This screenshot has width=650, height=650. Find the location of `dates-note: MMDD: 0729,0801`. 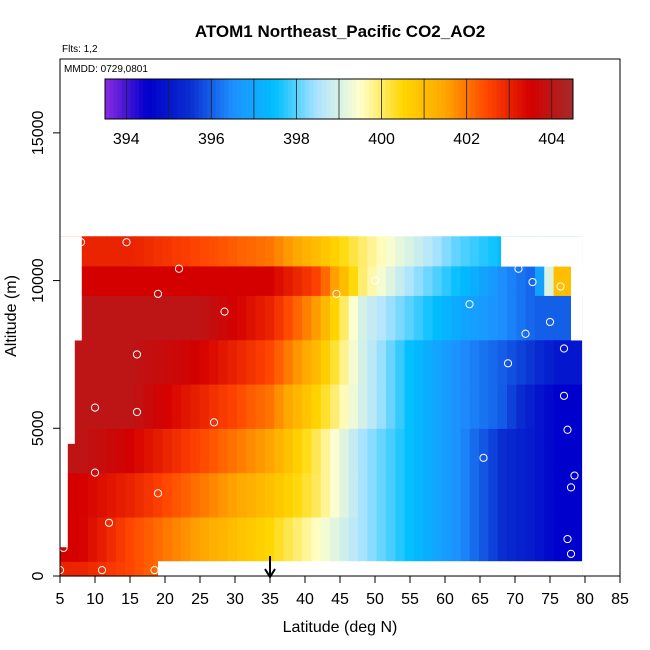

dates-note: MMDD: 0729,0801 is located at coordinates (106, 69).